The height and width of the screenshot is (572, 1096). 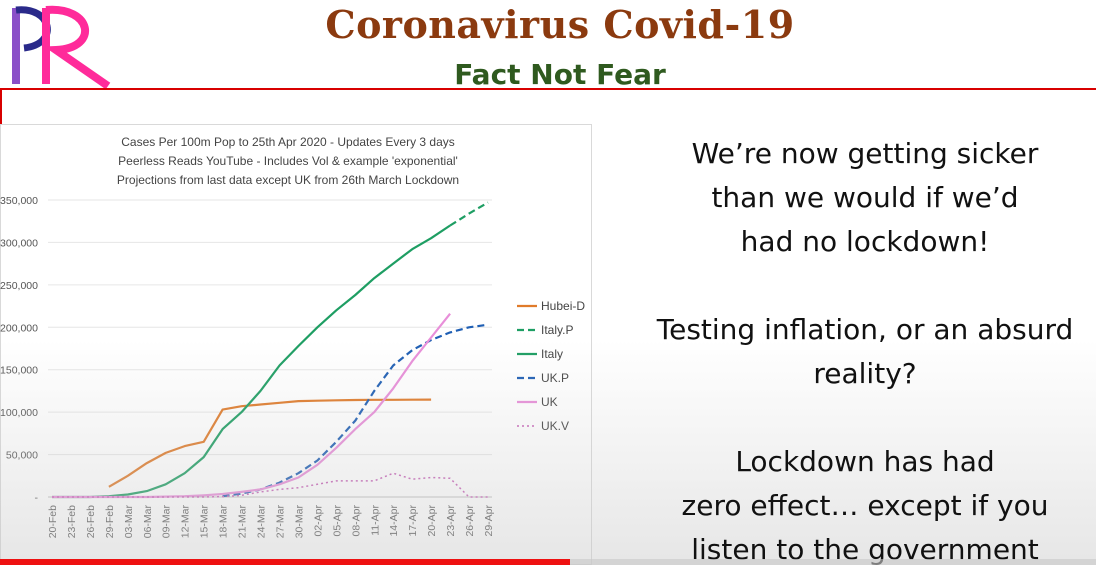 I want to click on text-line: Testing inflation, or an absurd, so click(x=865, y=329).